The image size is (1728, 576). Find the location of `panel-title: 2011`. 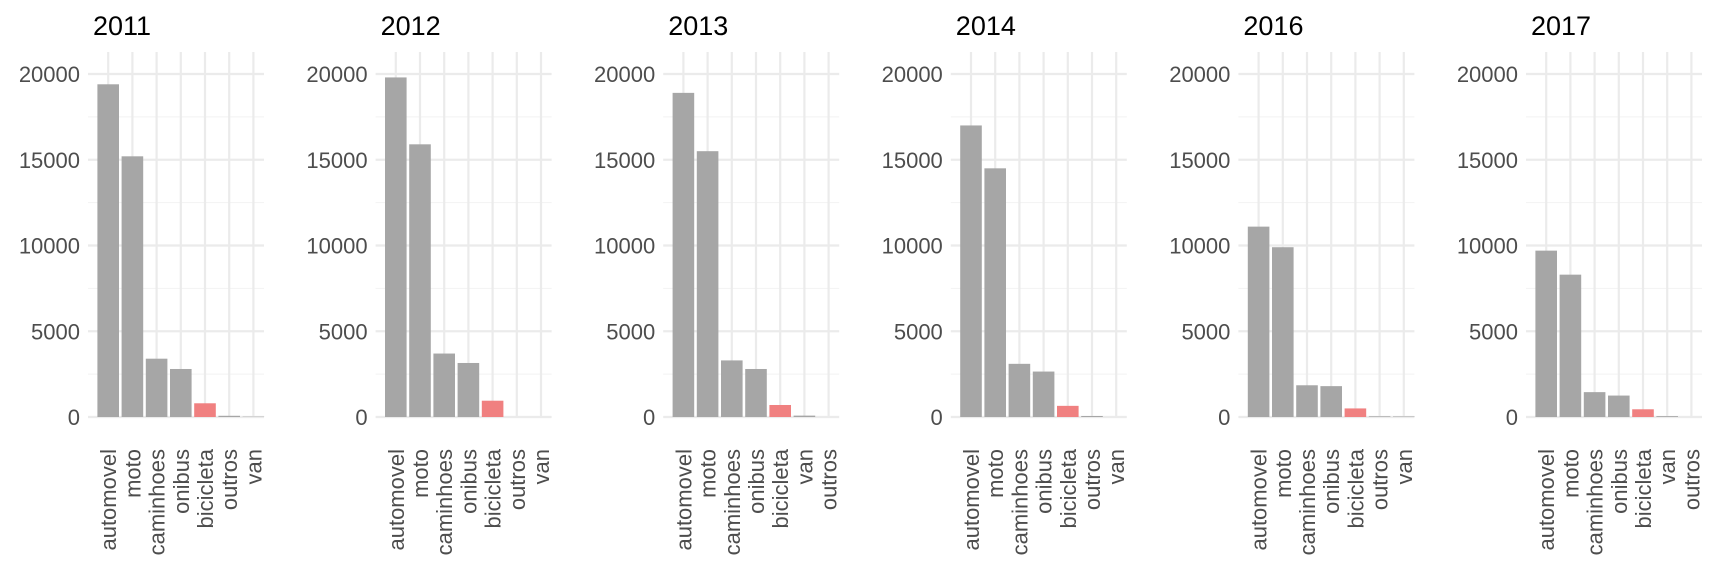

panel-title: 2011 is located at coordinates (122, 26).